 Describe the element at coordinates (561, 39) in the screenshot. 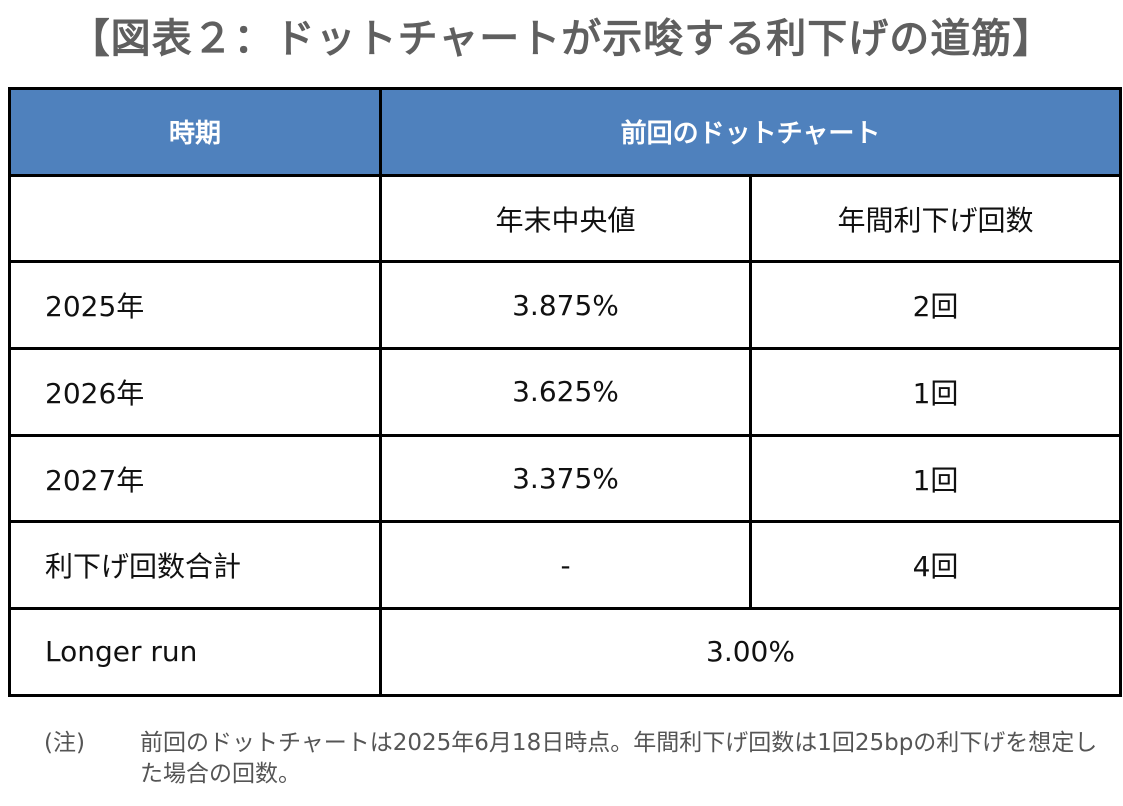

I see `figure-title: 【図表２：ドットチャートが示唆する利下げの道筋】` at that location.